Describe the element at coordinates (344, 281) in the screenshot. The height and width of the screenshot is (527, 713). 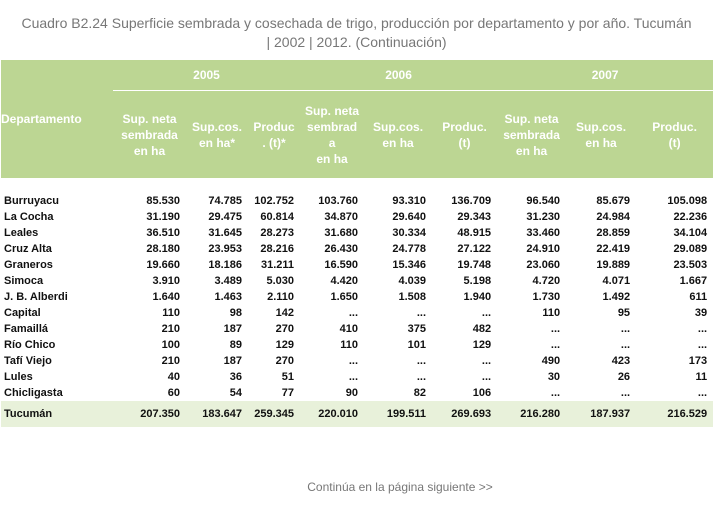
I see `table-cell: 4.420` at that location.